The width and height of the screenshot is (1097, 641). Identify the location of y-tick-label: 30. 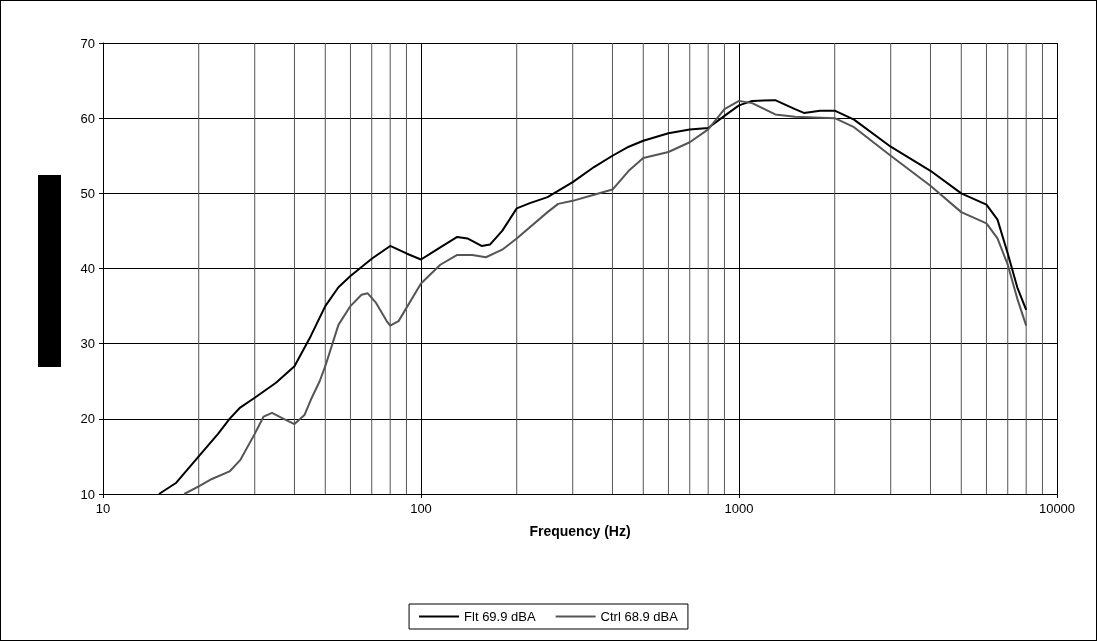
(87, 344).